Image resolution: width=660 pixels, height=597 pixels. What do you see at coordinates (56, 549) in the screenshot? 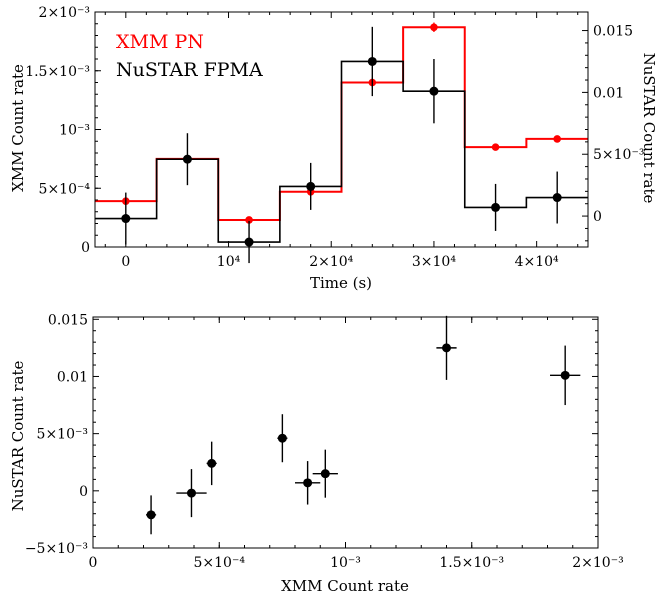
I see `y-tick-label: −5×10⁻³` at bounding box center [56, 549].